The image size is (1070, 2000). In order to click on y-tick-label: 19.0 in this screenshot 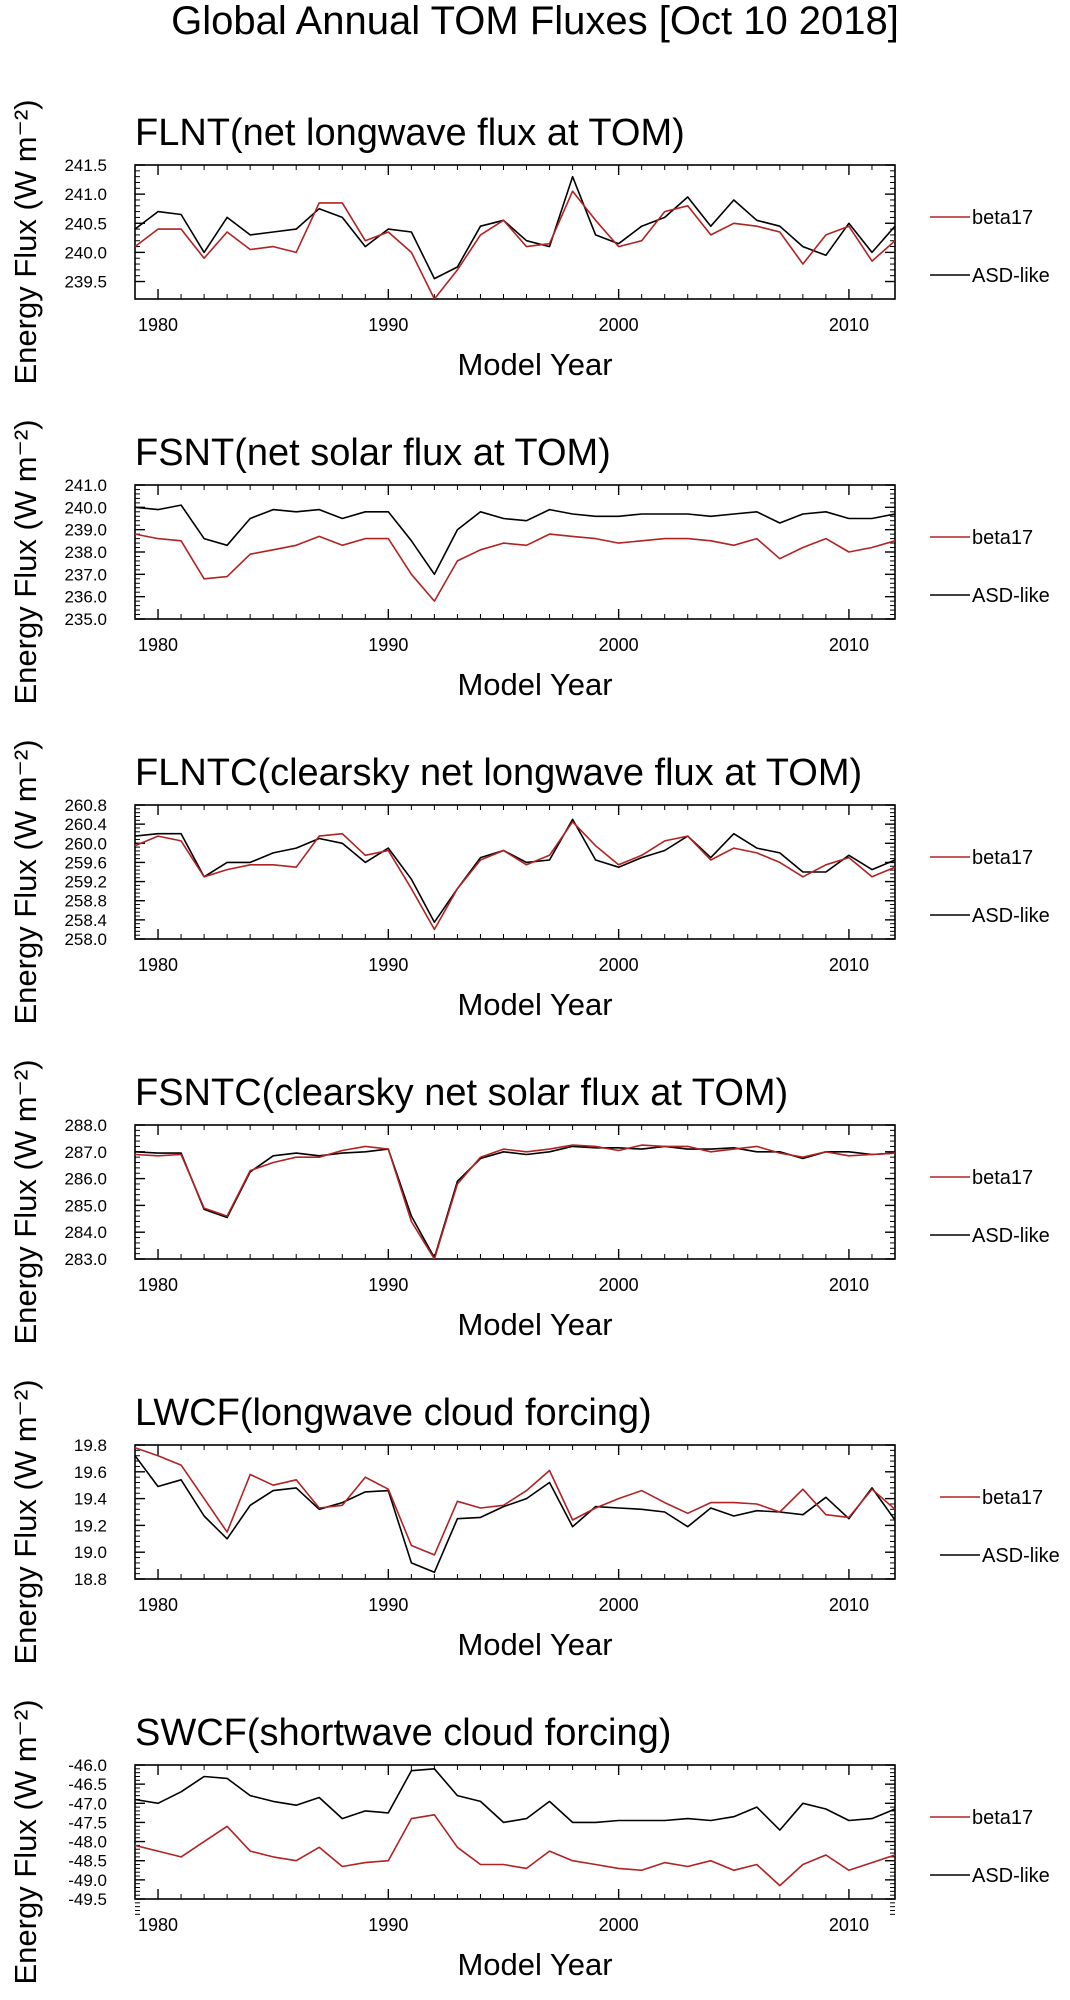, I will do `click(90, 1552)`.